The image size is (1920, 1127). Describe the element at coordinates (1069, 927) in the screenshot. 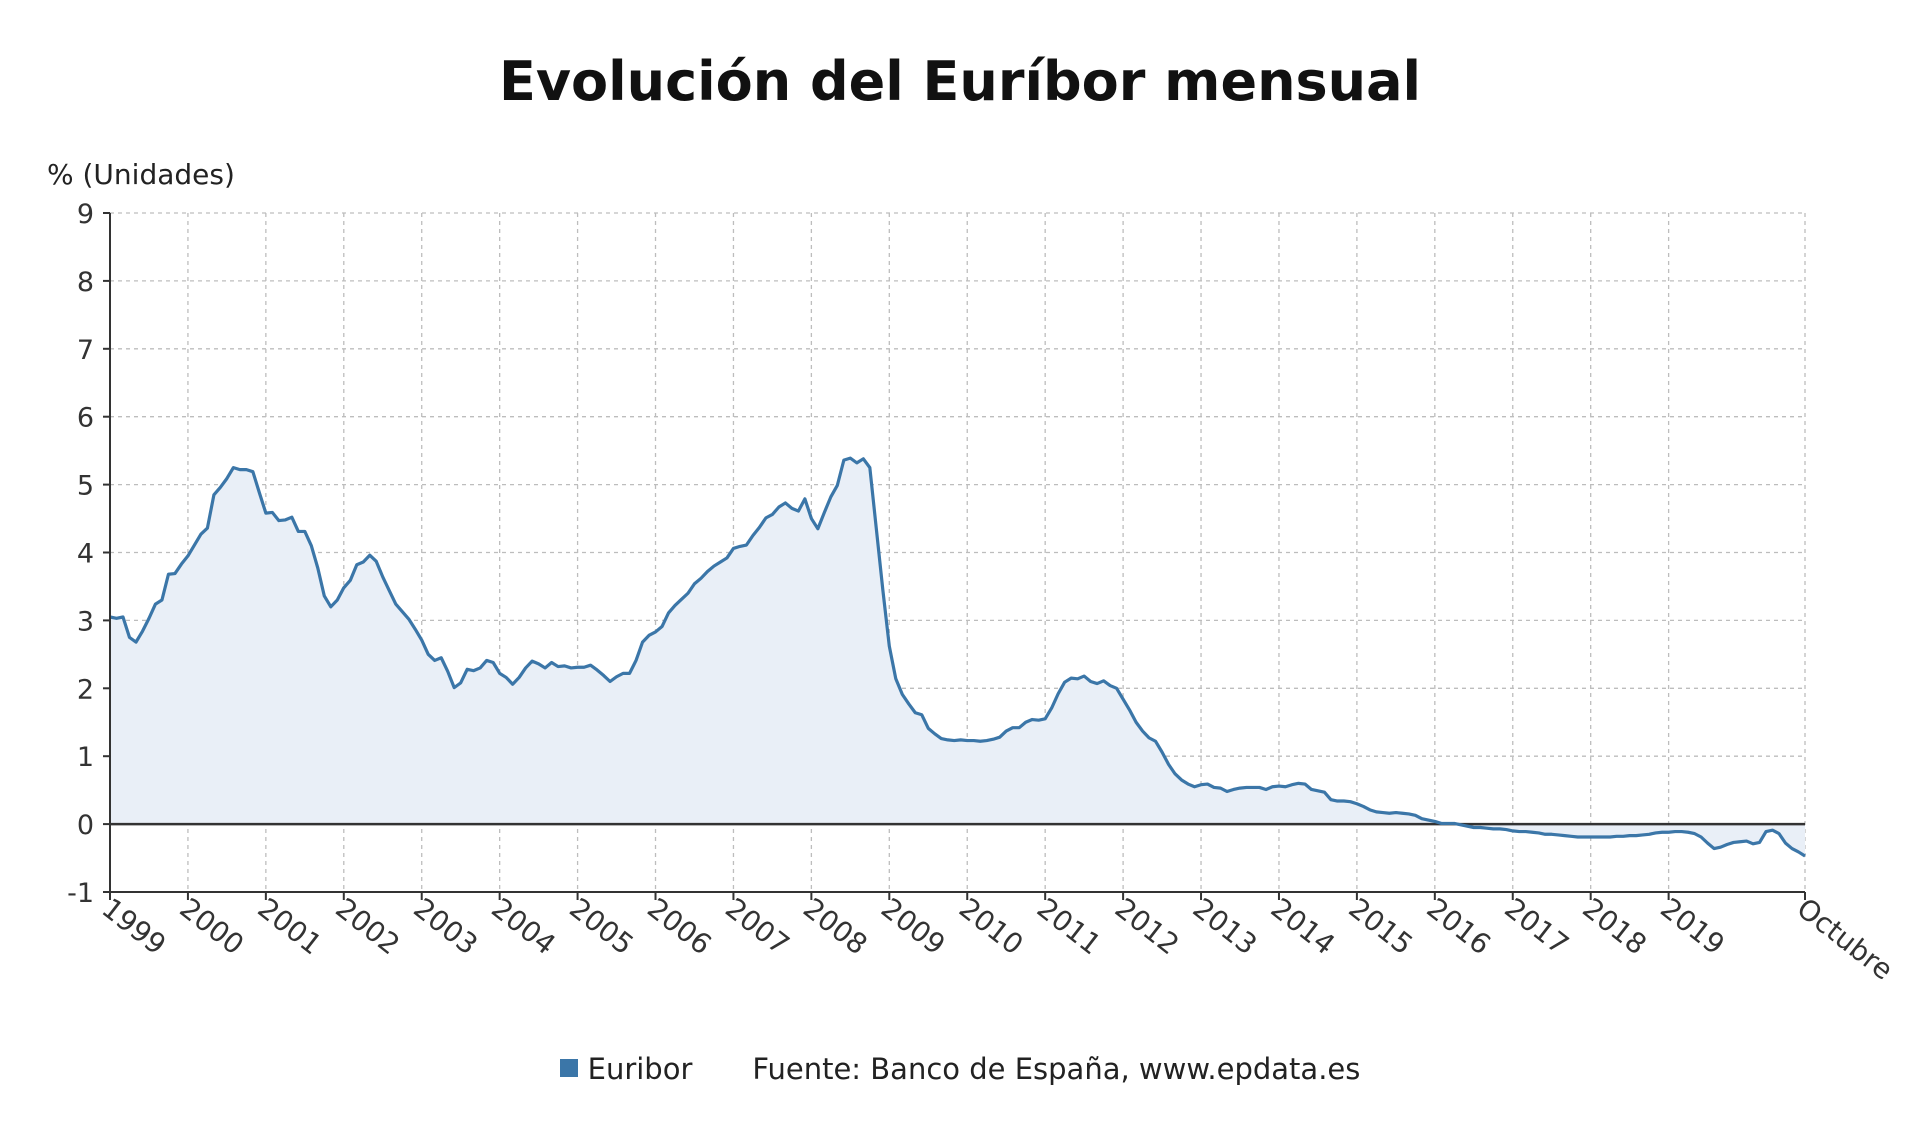

I see `x-tick-label: 2011` at that location.